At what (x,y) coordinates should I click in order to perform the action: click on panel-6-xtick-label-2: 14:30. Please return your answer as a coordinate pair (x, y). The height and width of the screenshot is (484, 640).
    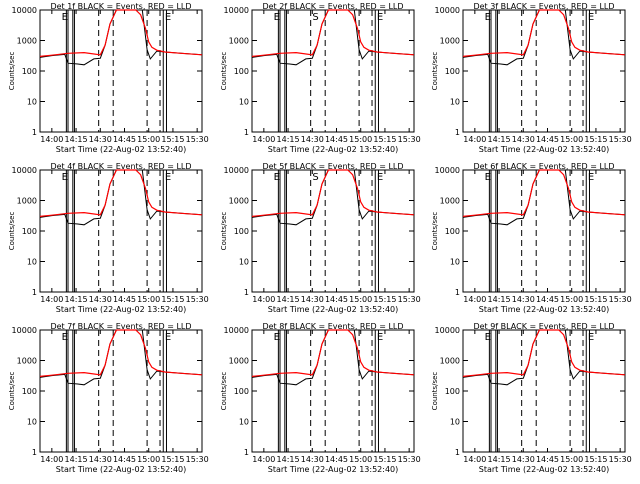
    Looking at the image, I should click on (523, 299).